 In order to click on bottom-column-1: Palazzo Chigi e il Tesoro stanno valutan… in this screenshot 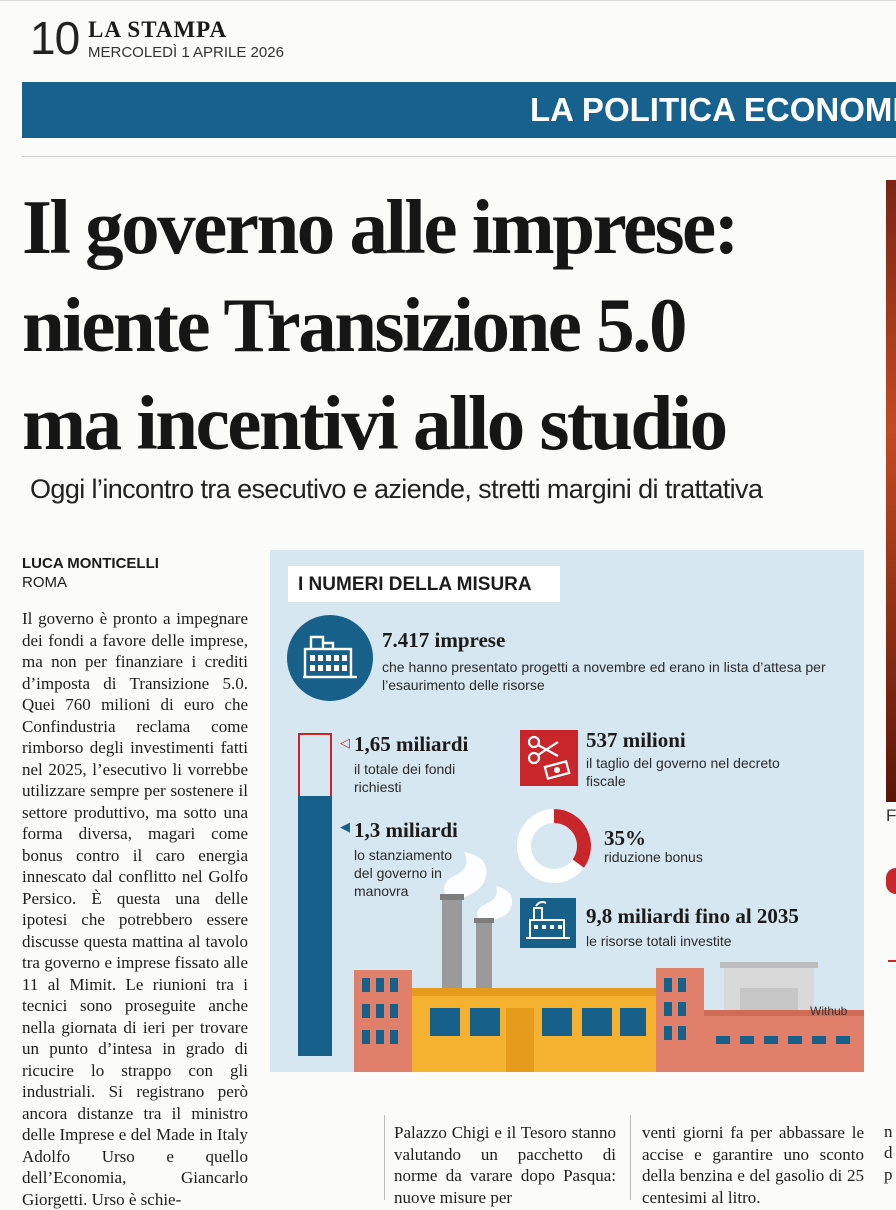, I will do `click(505, 1165)`.